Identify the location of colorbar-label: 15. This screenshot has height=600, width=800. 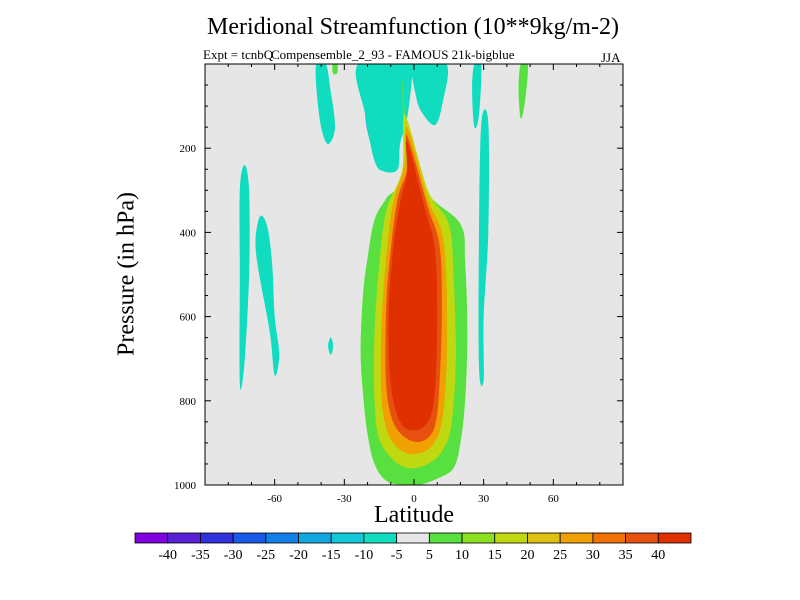
(495, 555).